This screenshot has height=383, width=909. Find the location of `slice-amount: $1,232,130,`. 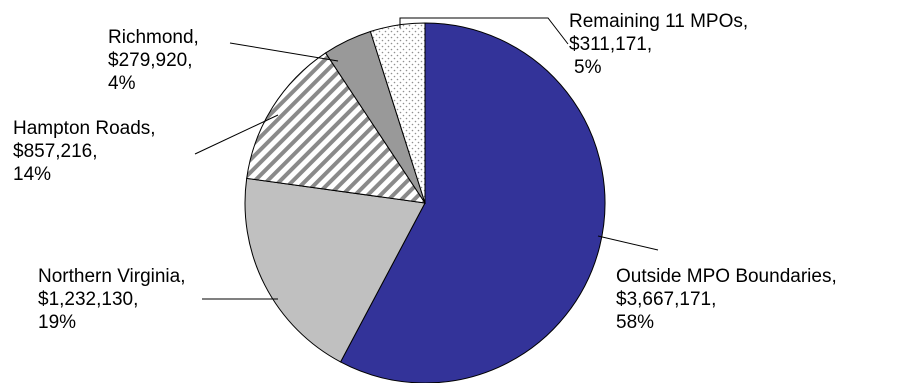

slice-amount: $1,232,130, is located at coordinates (88, 299).